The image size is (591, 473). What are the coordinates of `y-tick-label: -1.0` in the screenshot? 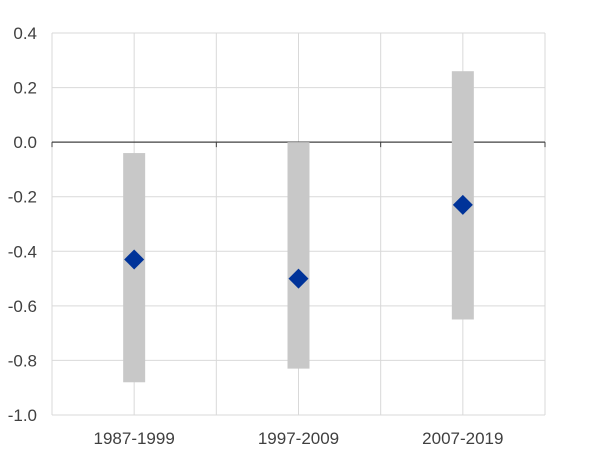 It's located at (22, 415).